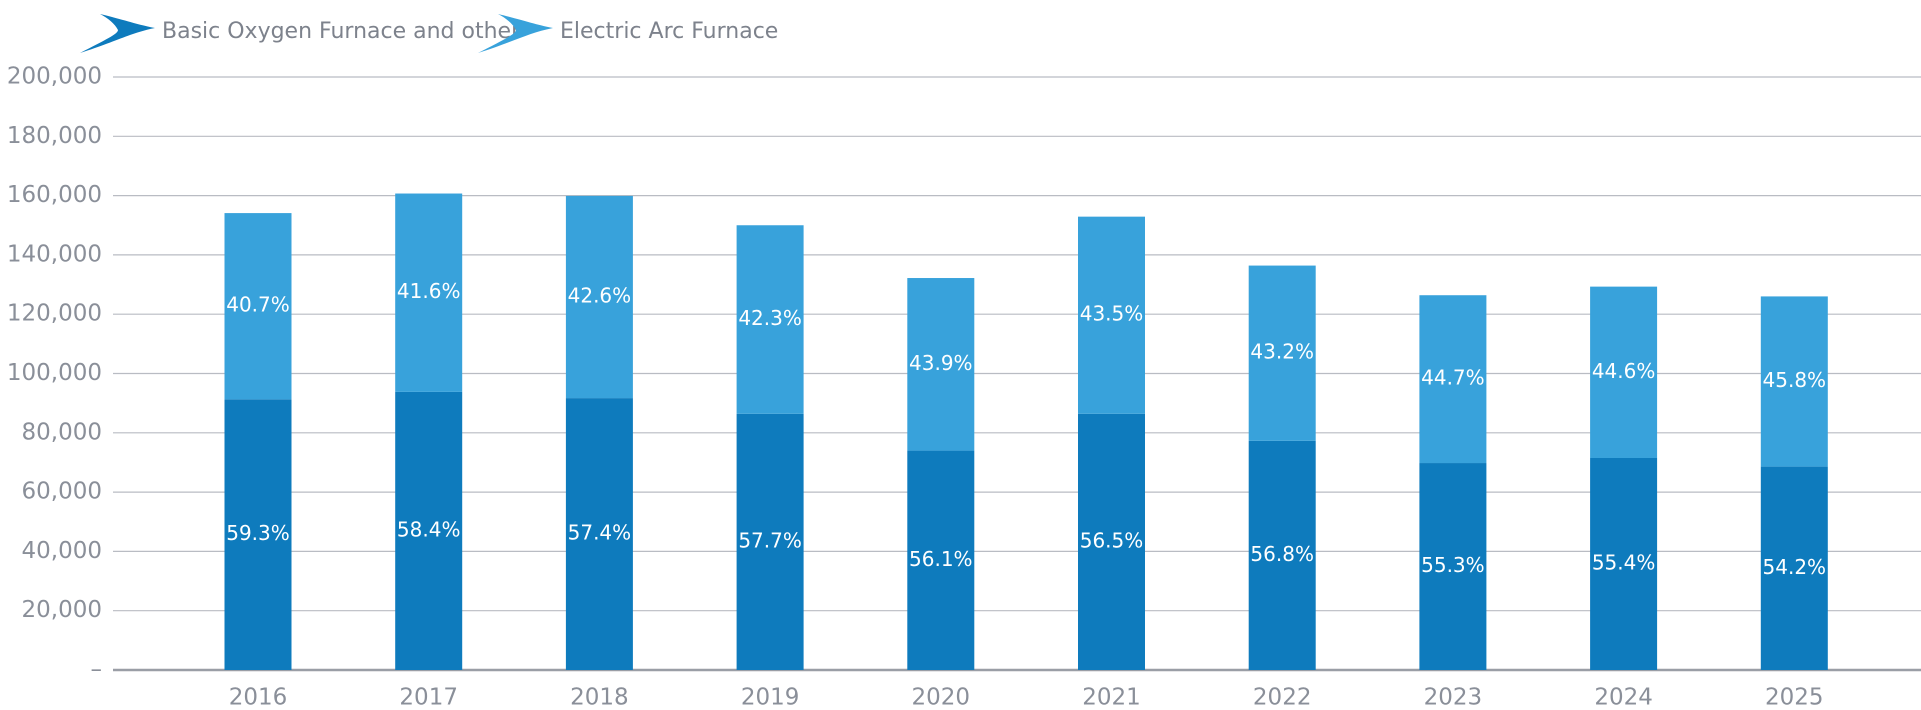  Describe the element at coordinates (428, 697) in the screenshot. I see `x-tick-label: 2017` at that location.